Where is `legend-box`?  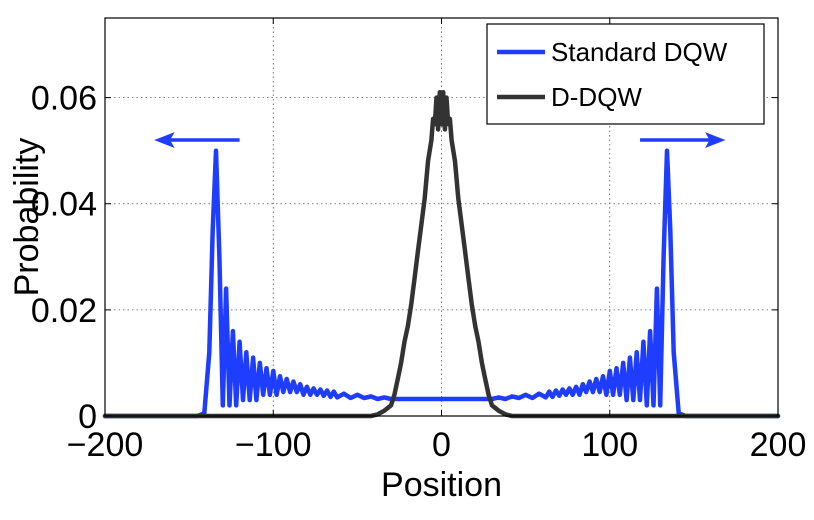
legend-box is located at coordinates (625, 74).